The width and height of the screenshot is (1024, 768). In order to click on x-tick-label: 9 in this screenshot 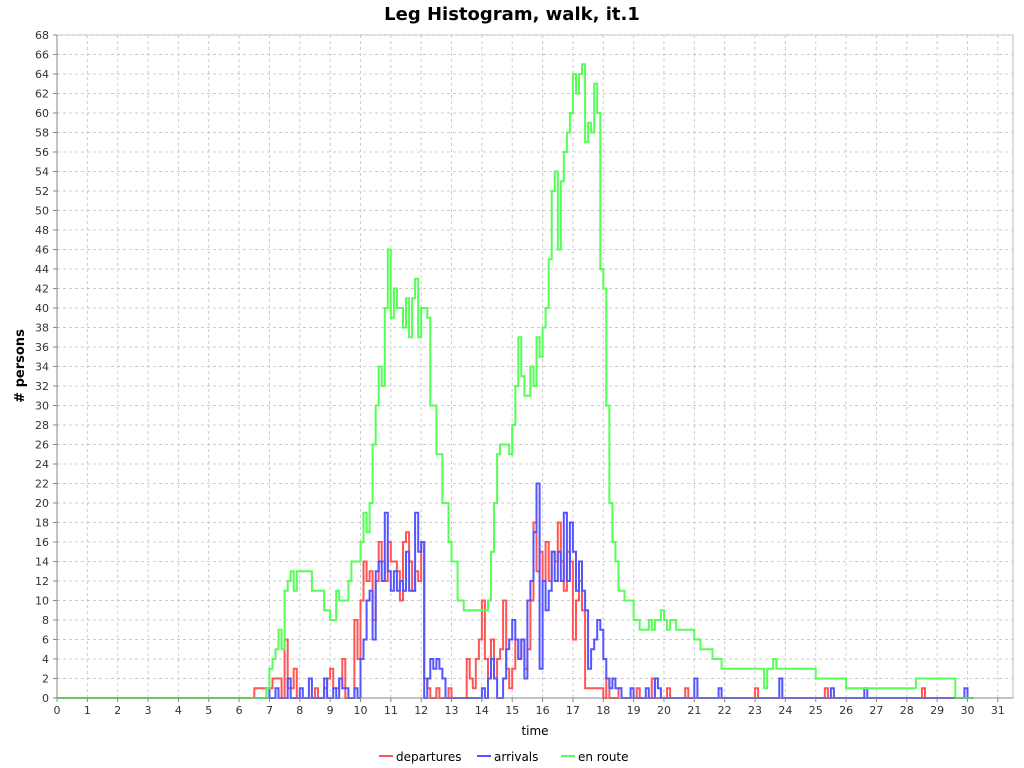, I will do `click(330, 710)`.